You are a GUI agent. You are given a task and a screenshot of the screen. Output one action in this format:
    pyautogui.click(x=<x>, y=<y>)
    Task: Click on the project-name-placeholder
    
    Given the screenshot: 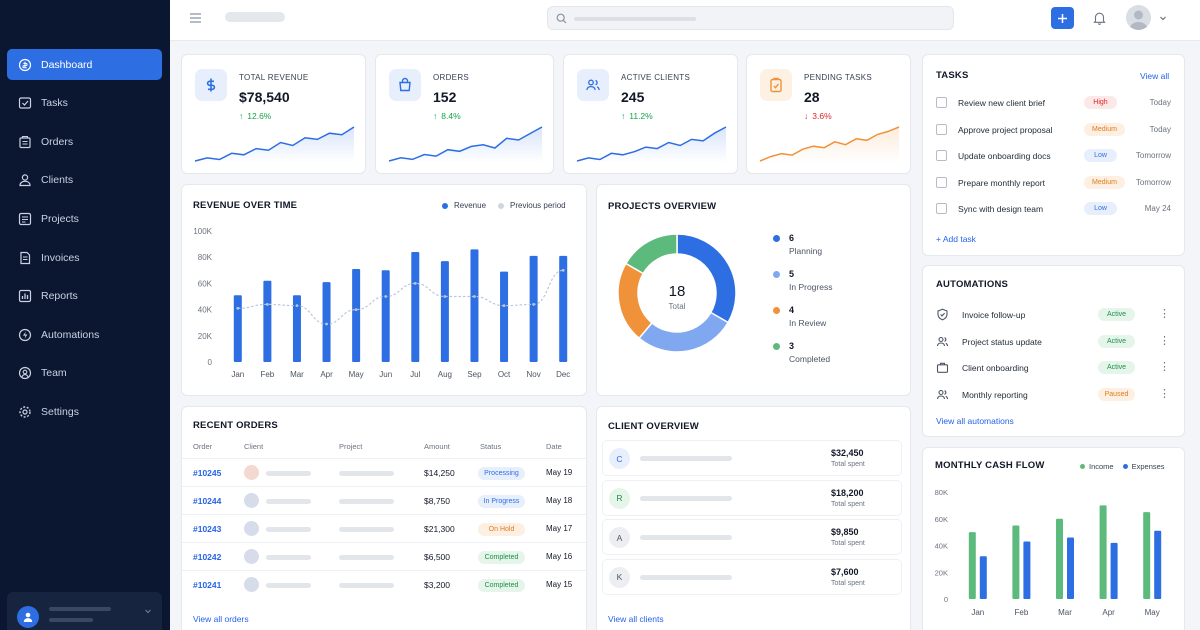 What is the action you would take?
    pyautogui.click(x=366, y=557)
    